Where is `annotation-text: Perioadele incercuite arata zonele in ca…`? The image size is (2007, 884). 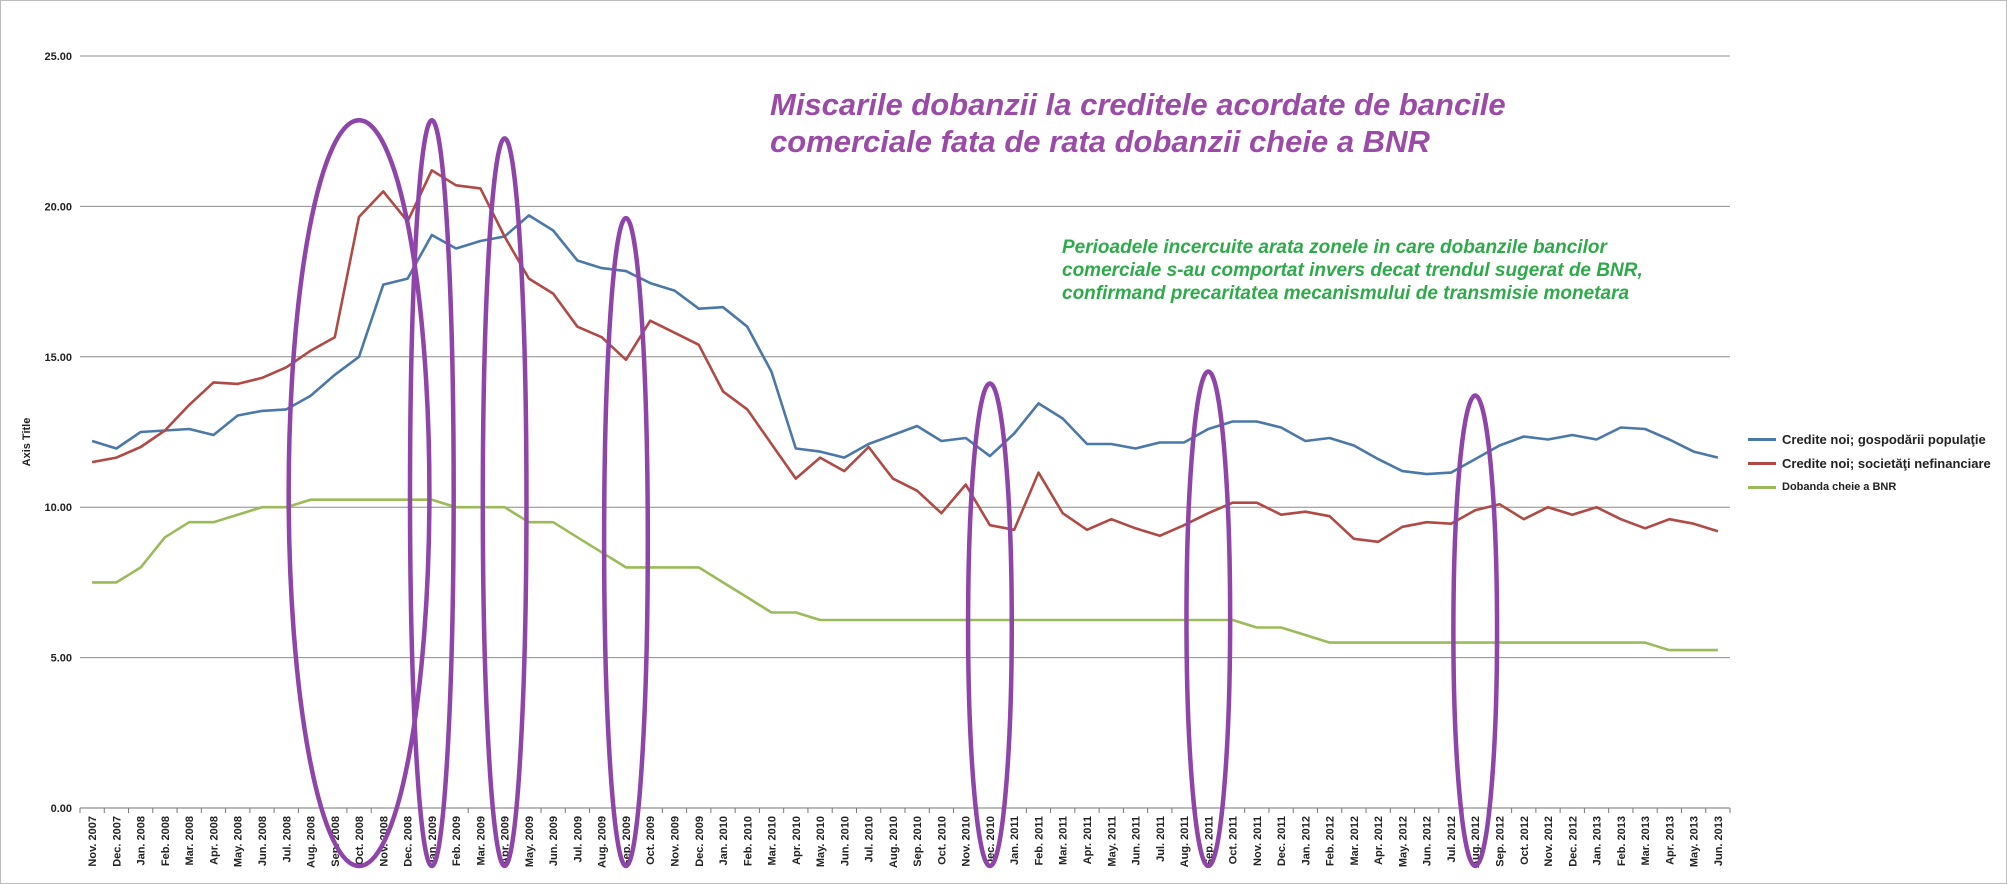
annotation-text: Perioadele incercuite arata zonele in ca… is located at coordinates (1352, 270).